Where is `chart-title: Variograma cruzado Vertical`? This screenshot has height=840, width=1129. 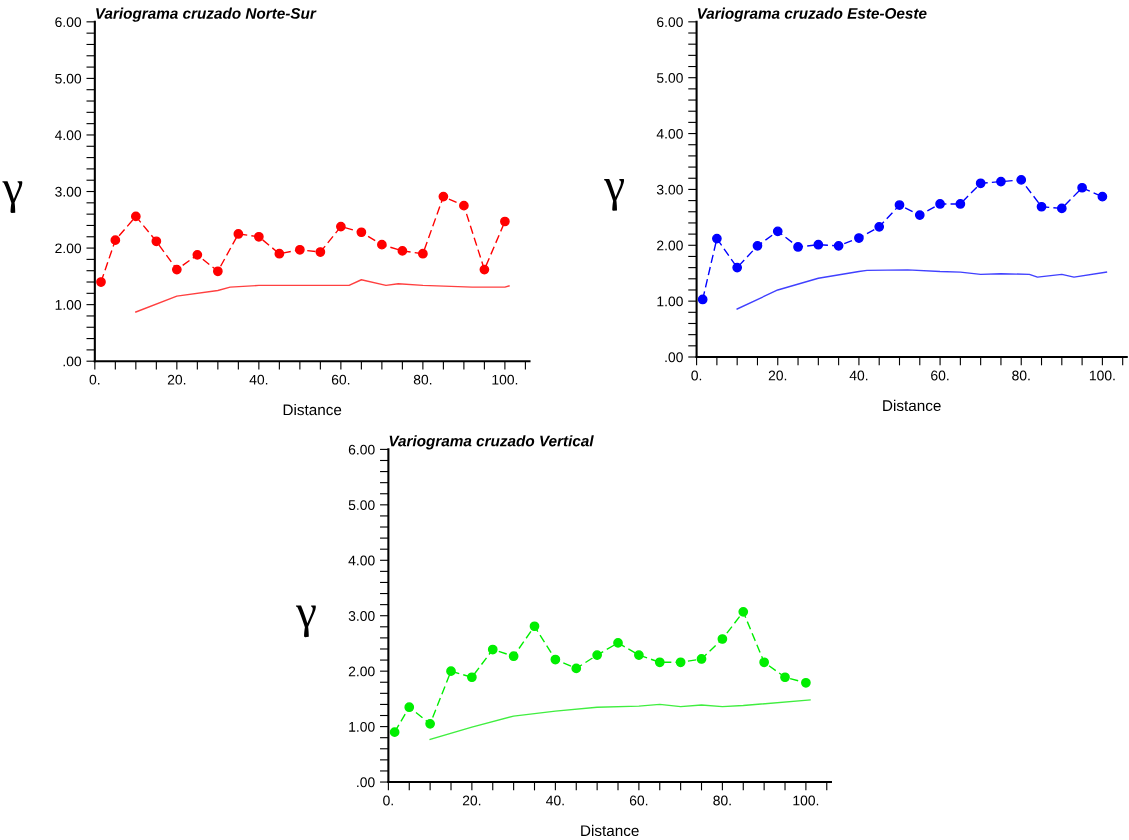 chart-title: Variograma cruzado Vertical is located at coordinates (491, 442).